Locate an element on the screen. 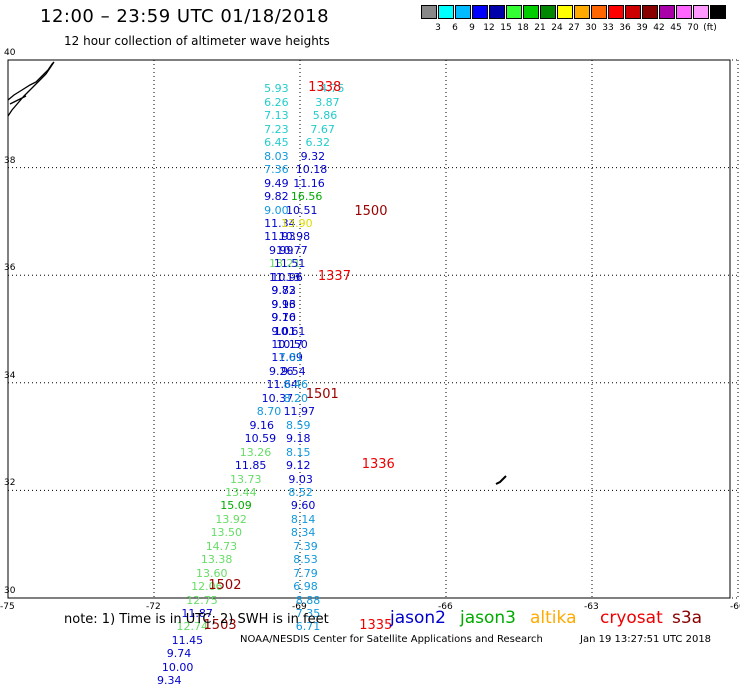 Image resolution: width=740 pixels, height=687 pixels. wave-height-point: 6.98 is located at coordinates (305, 587).